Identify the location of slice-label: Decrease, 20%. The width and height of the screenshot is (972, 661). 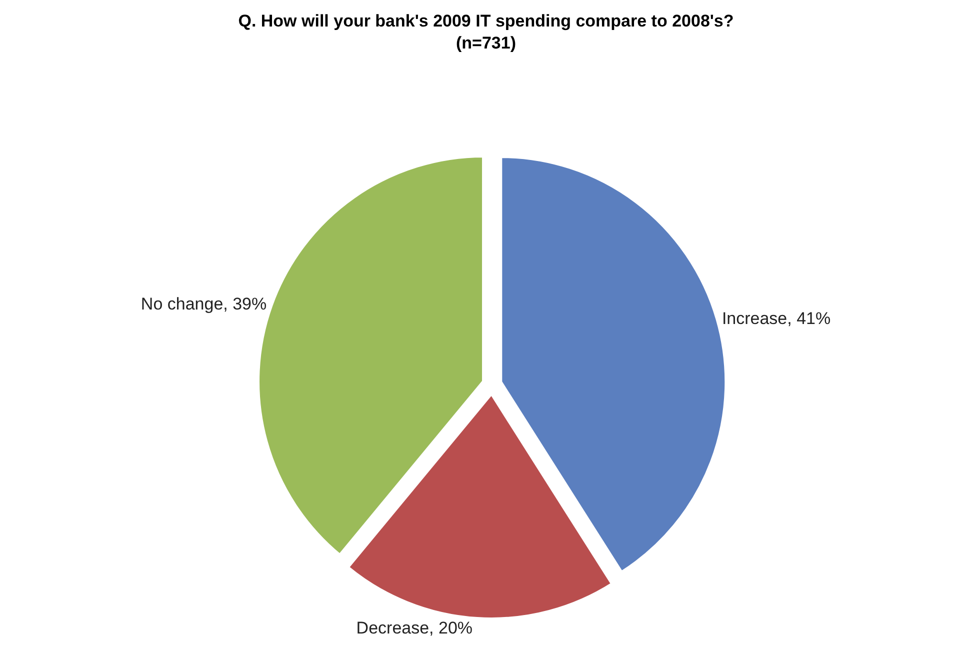
(414, 628).